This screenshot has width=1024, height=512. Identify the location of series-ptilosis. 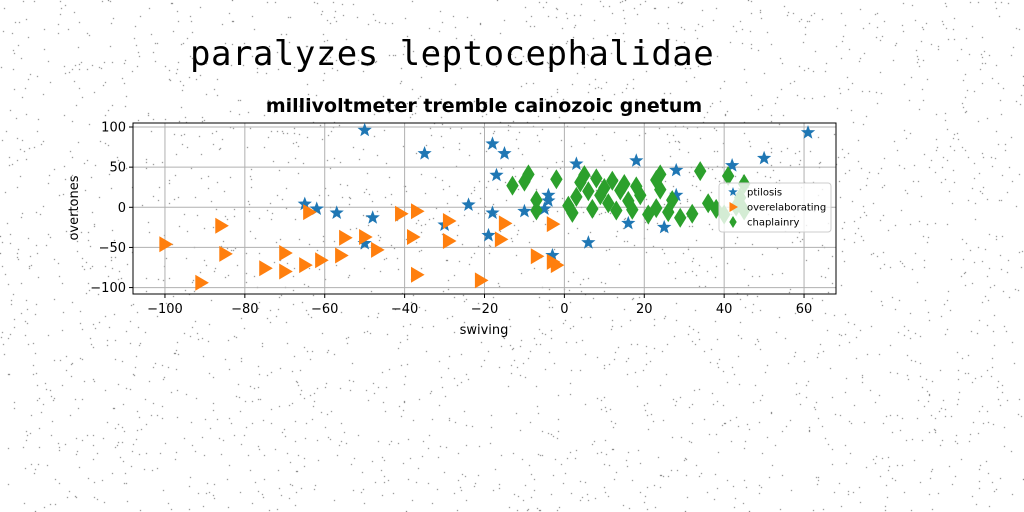
(556, 192).